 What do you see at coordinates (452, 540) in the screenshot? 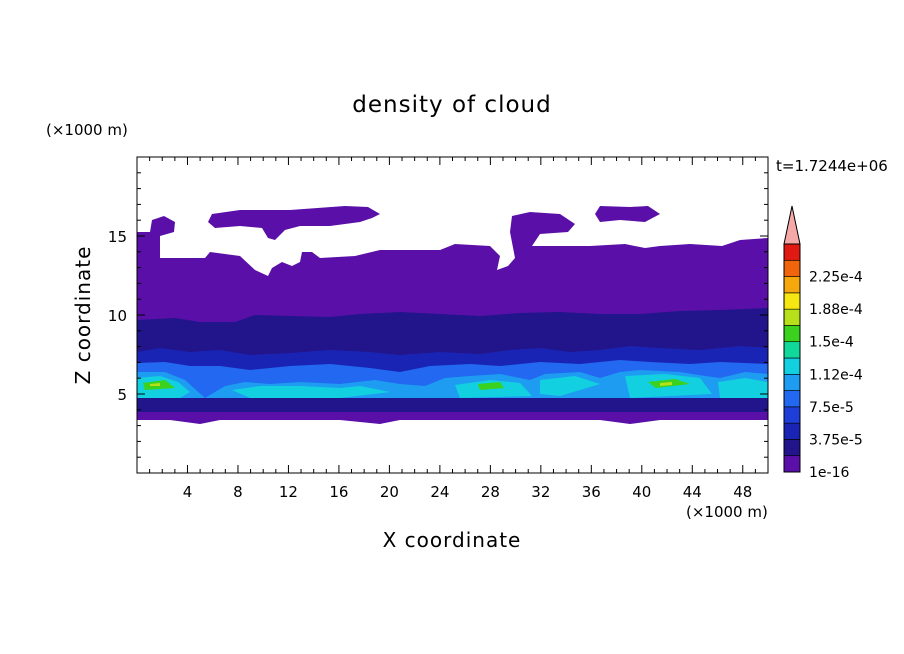
I see `x-axis-label: X coordinate` at bounding box center [452, 540].